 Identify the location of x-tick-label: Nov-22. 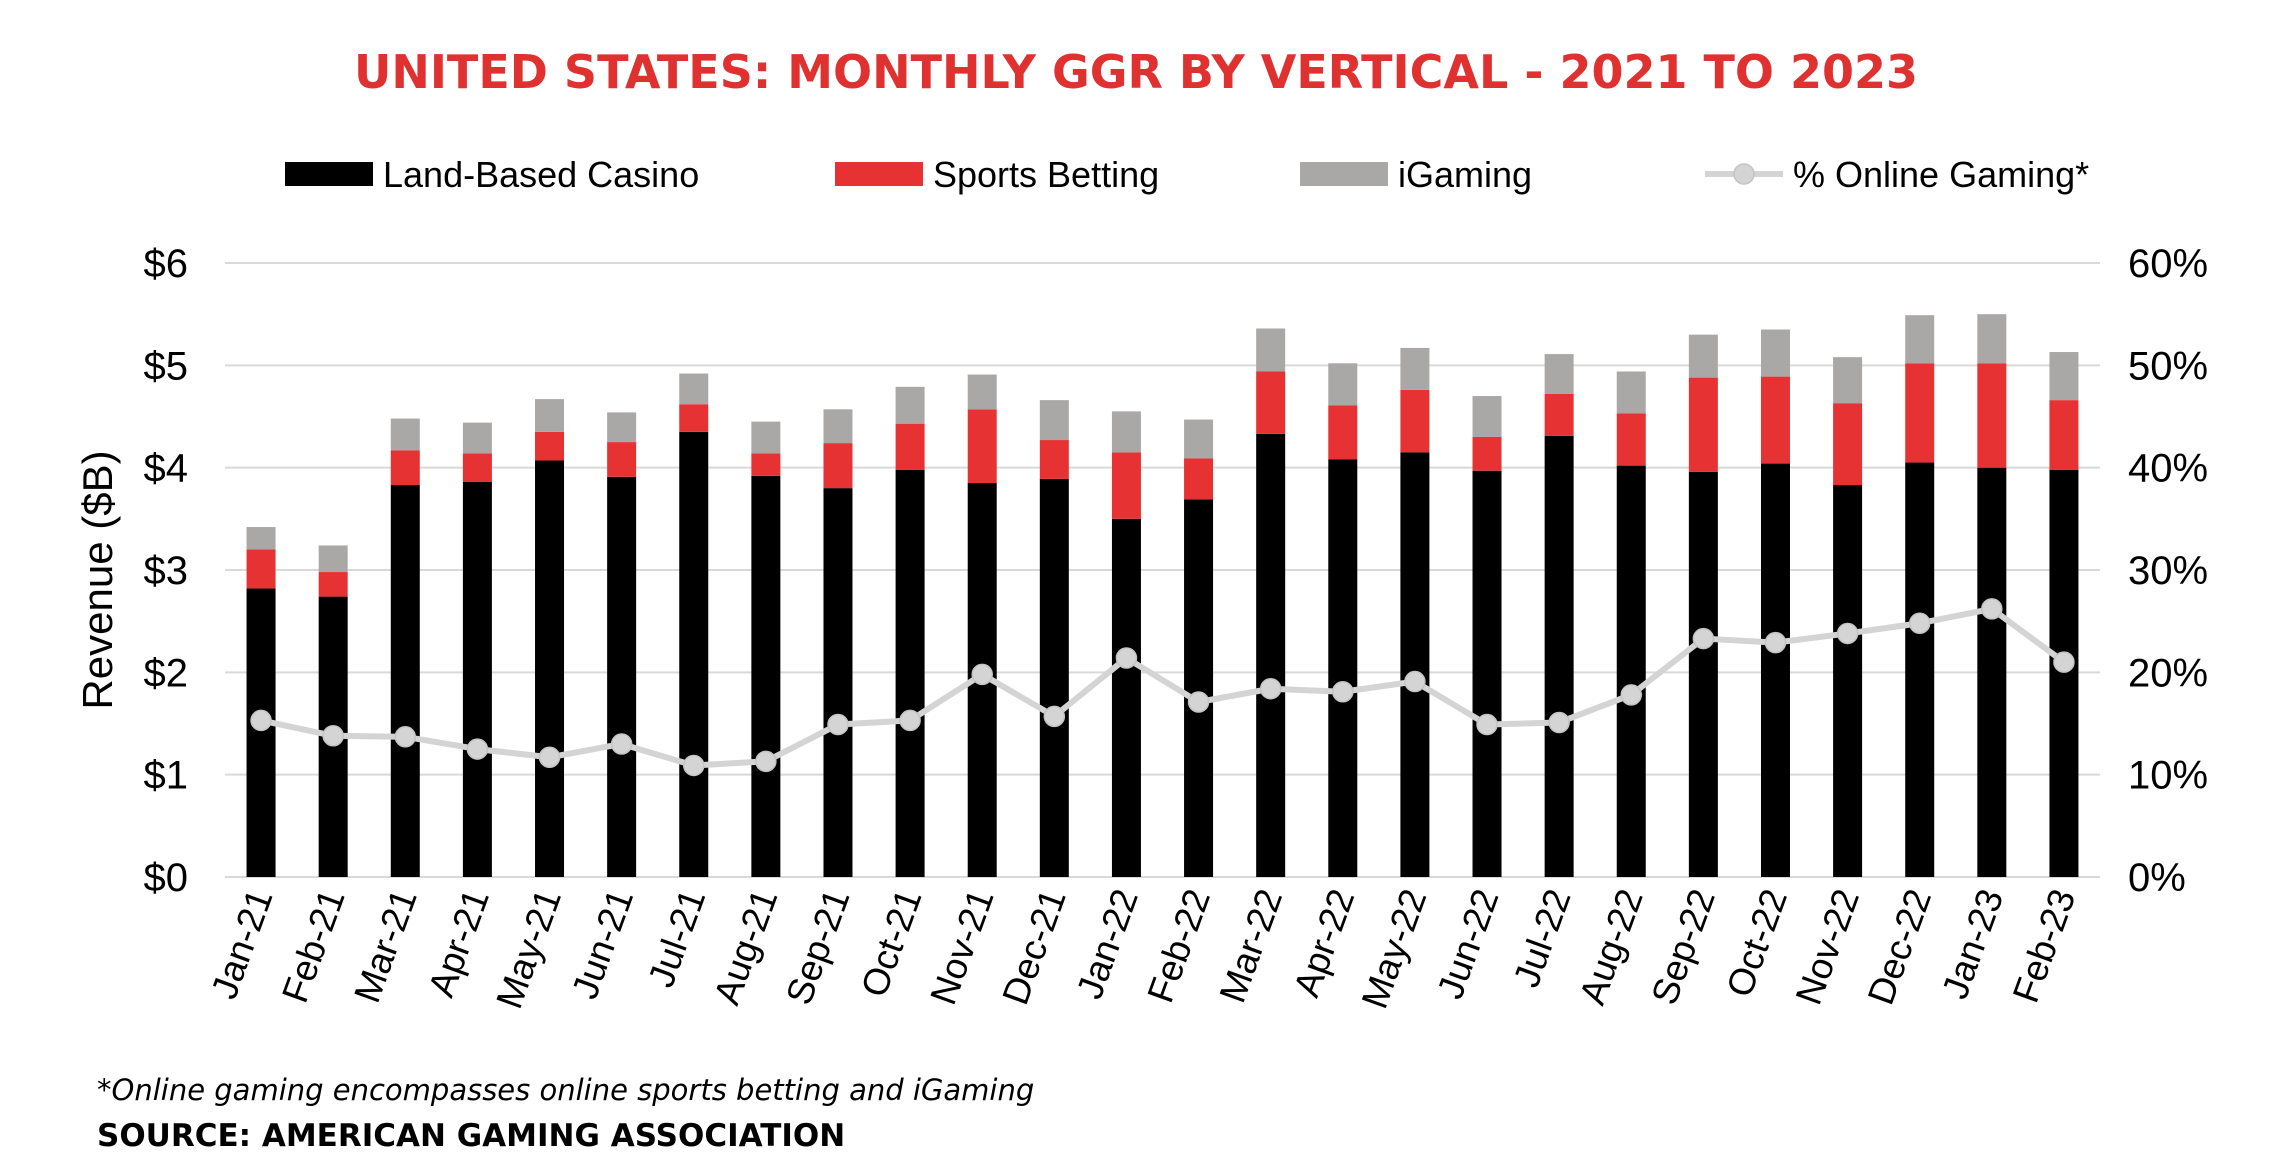
(1827, 947).